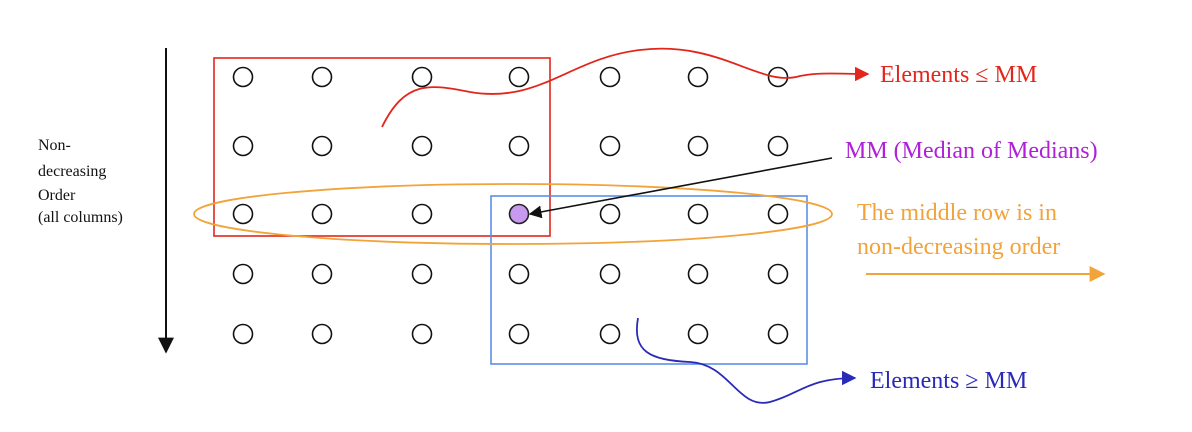  What do you see at coordinates (57, 195) in the screenshot?
I see `order-label-line-3: Order` at bounding box center [57, 195].